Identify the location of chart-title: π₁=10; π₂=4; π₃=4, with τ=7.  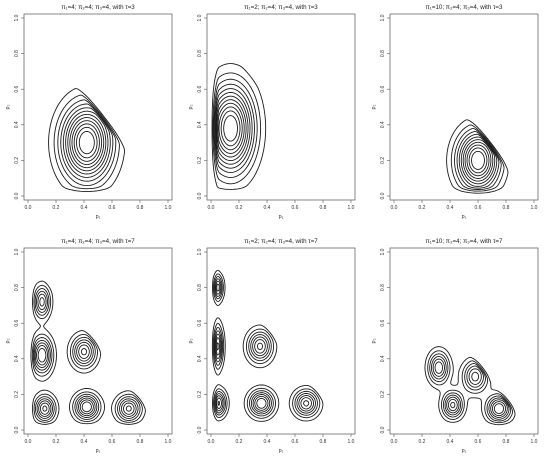
(465, 241).